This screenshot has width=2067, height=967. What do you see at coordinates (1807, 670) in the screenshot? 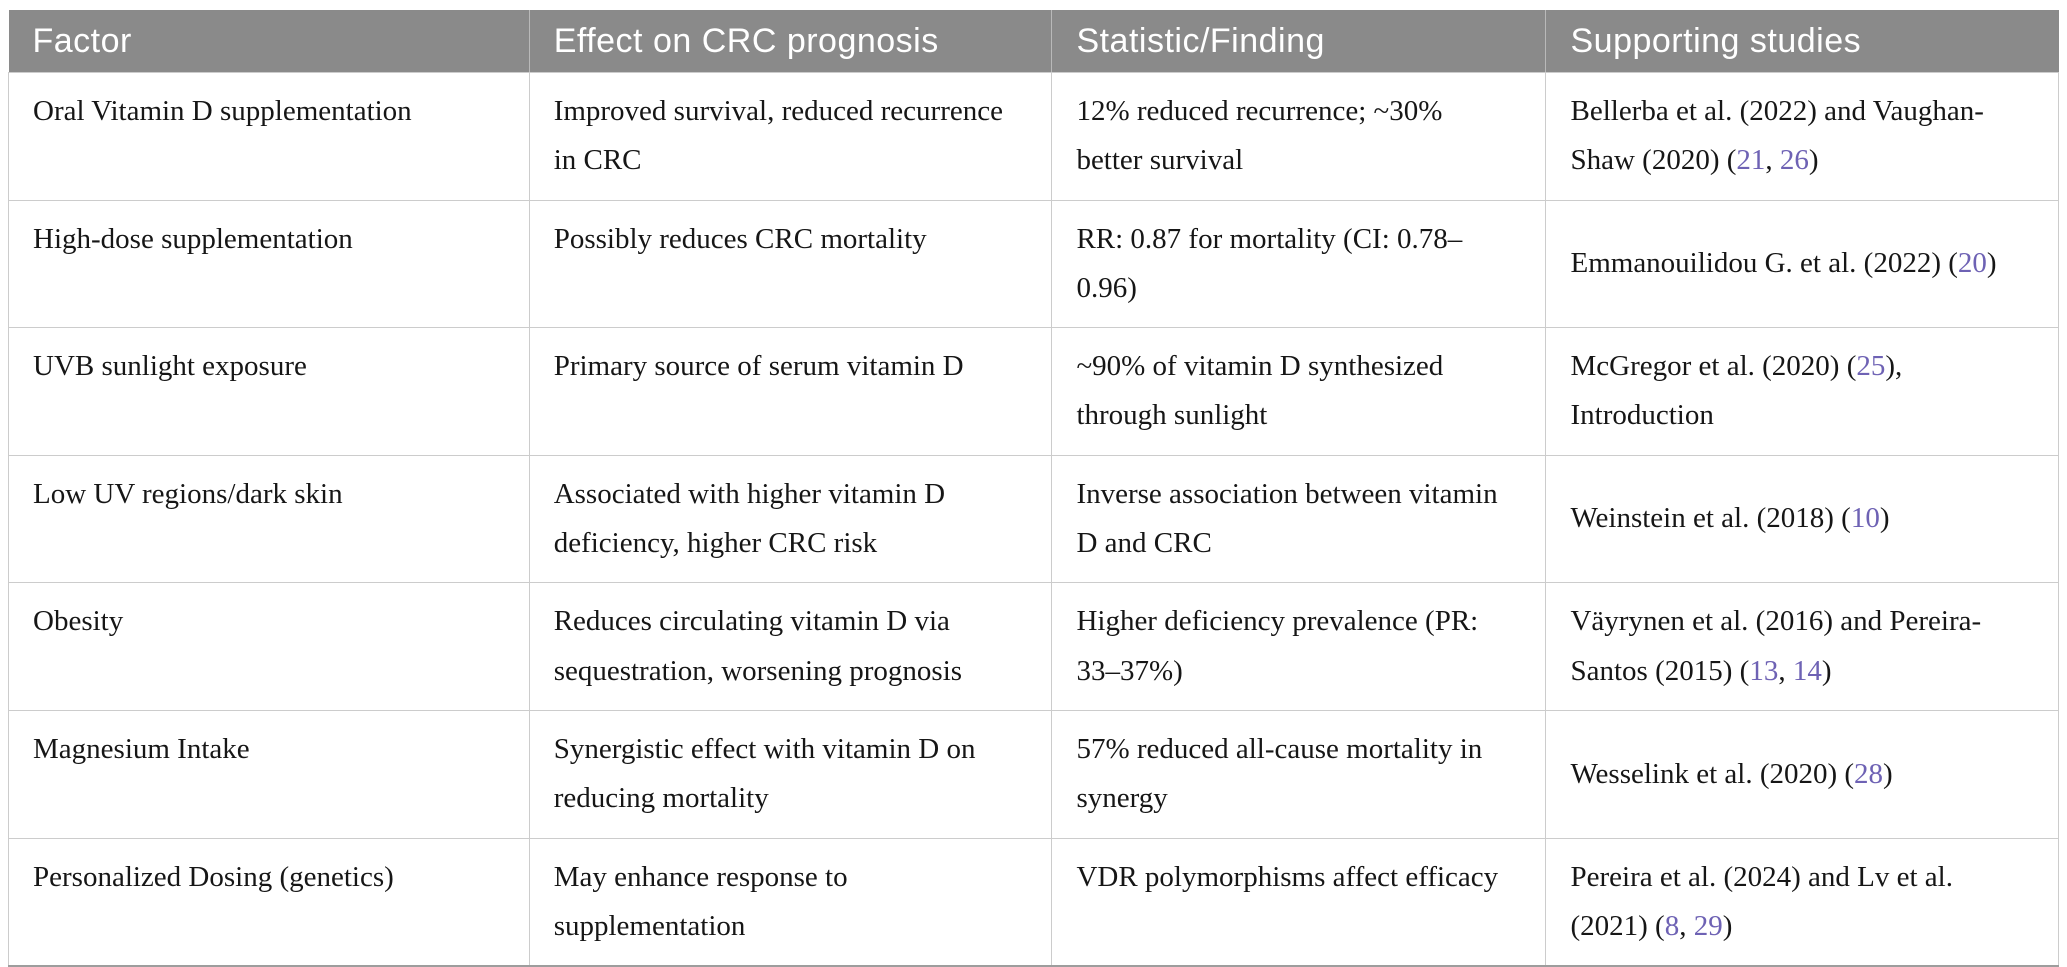
I see `reference-link: 14` at bounding box center [1807, 670].